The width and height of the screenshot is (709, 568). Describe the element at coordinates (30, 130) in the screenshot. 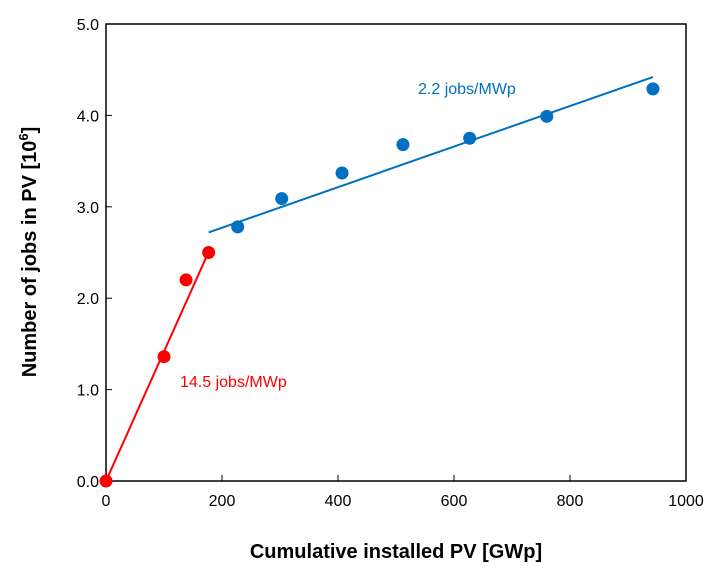

I see `y-axis-title-end: ]` at that location.